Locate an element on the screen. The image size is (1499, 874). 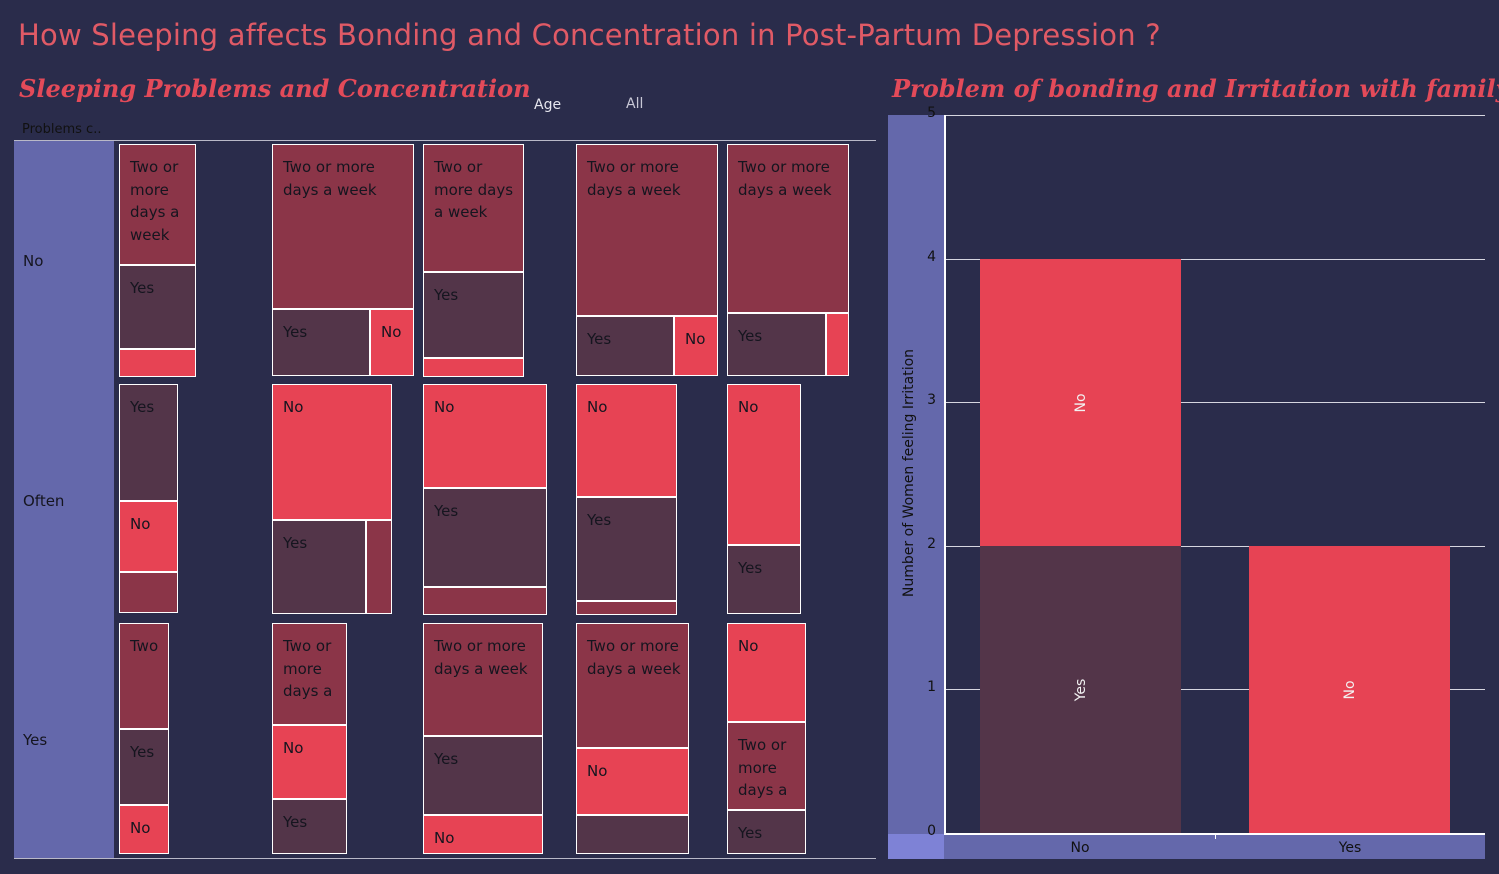
y-tick-label: 2 is located at coordinates (931, 544).